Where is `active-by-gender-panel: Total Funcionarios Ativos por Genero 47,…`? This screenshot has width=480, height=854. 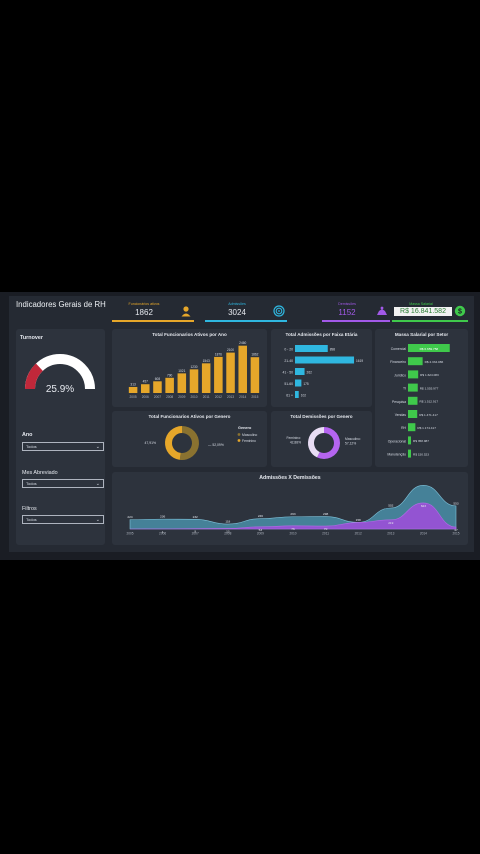
active-by-gender-panel: Total Funcionarios Ativos por Genero 47,… is located at coordinates (189, 439).